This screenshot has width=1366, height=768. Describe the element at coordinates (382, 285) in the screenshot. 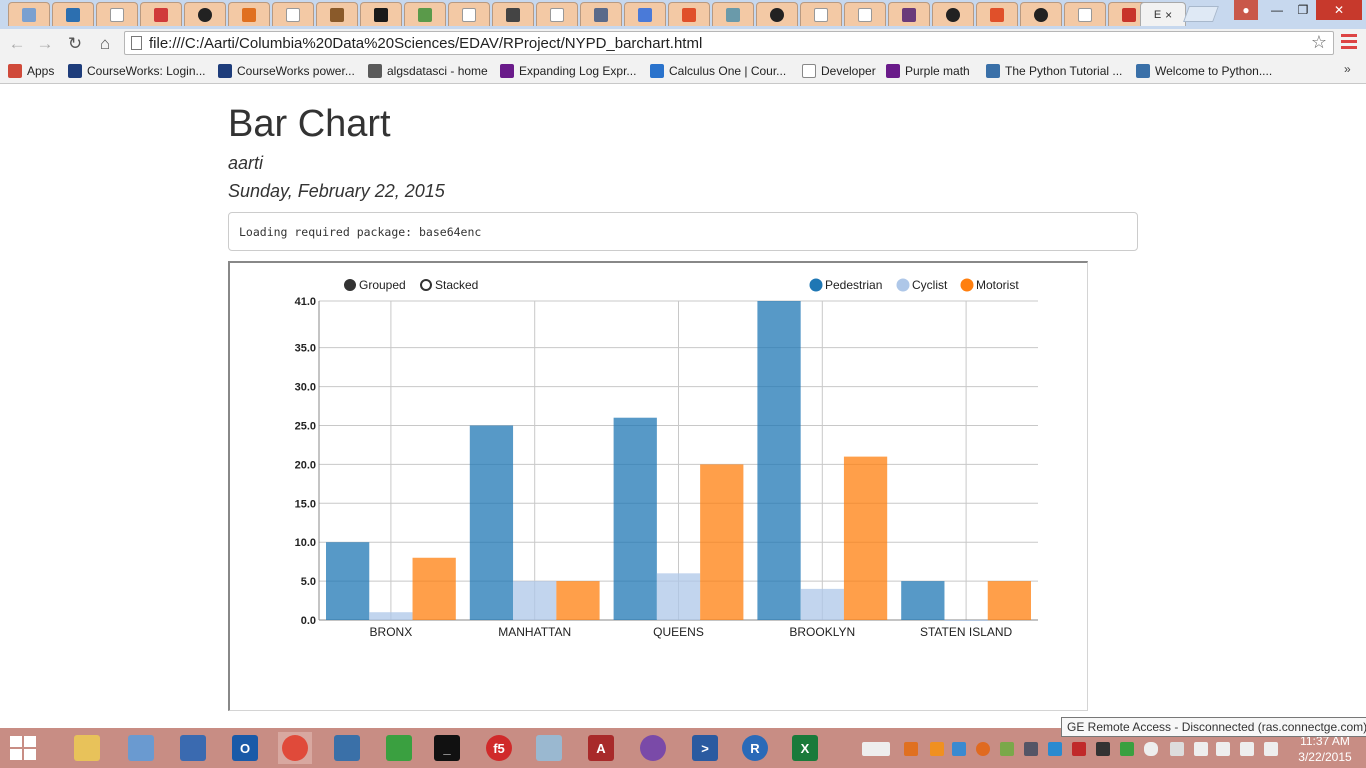

I see `mode-grouped-label: Grouped` at that location.